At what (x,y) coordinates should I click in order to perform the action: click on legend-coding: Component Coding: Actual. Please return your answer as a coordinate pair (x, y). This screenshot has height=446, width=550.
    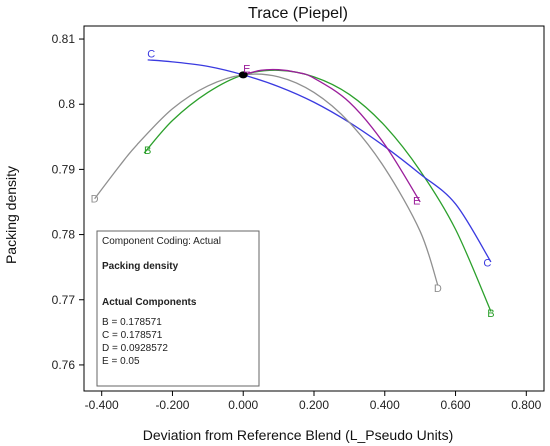
    Looking at the image, I should click on (161, 241).